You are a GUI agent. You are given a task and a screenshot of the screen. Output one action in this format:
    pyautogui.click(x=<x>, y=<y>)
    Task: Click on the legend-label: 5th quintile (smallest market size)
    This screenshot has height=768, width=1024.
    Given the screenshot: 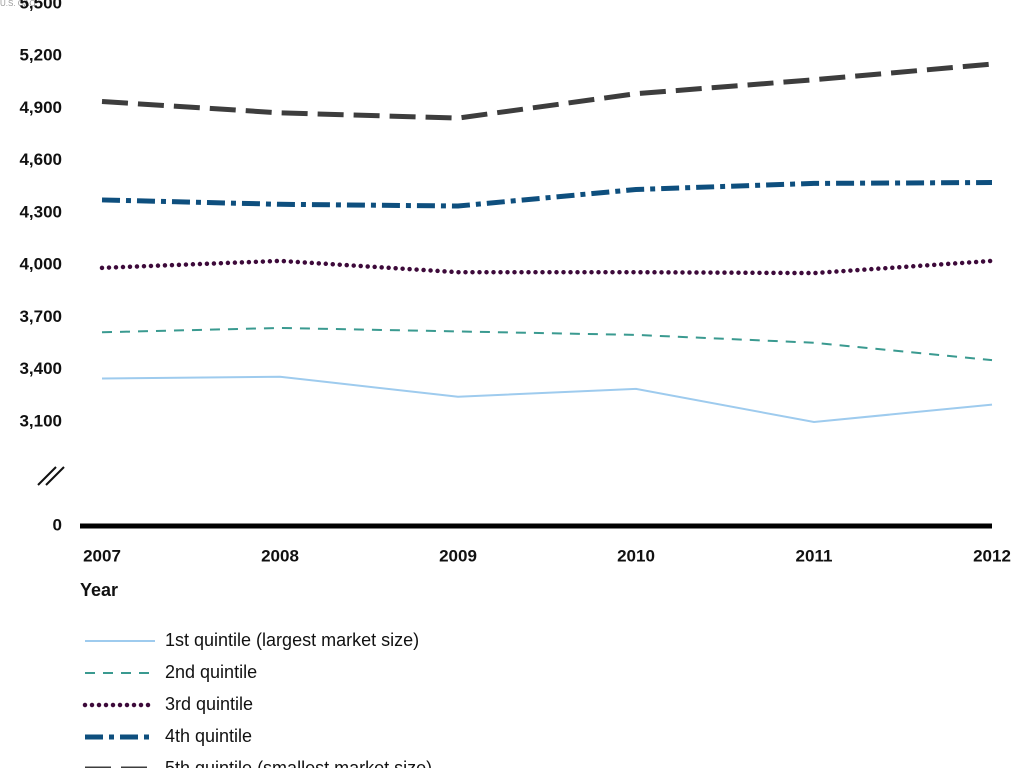 What is the action you would take?
    pyautogui.click(x=298, y=763)
    